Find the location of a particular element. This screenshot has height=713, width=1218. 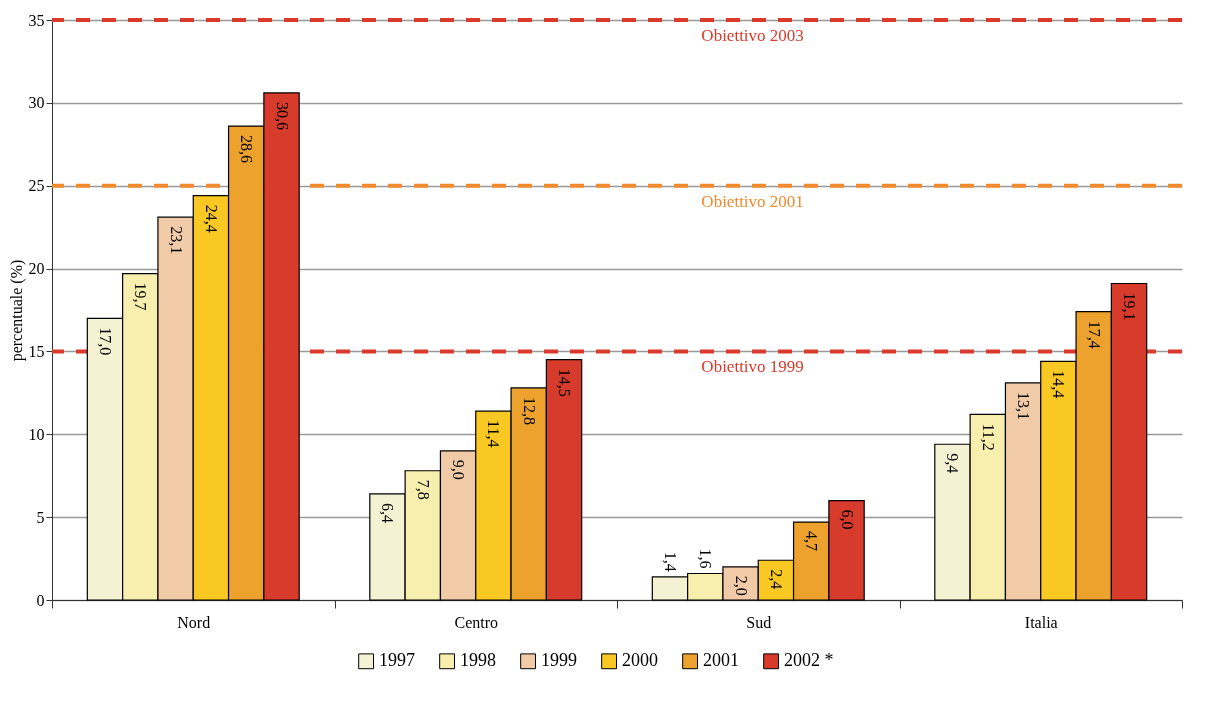

data-label: 19,7 is located at coordinates (141, 296).